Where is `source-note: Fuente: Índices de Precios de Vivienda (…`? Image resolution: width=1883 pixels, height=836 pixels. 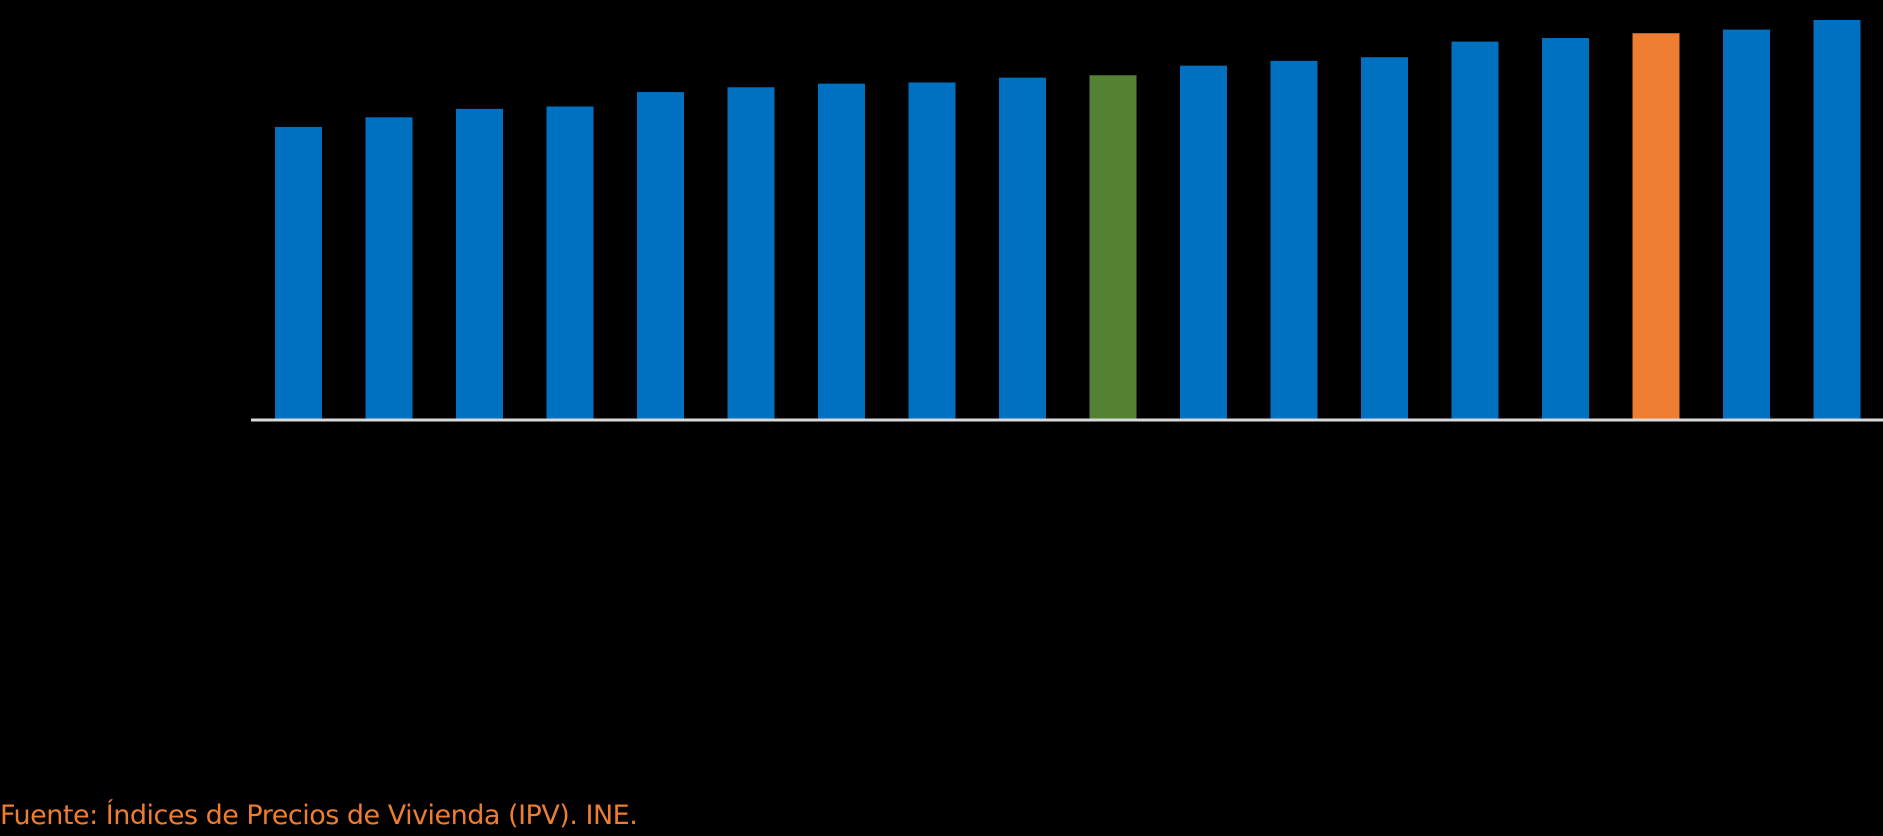
source-note: Fuente: Índices de Precios de Vivienda (… is located at coordinates (319, 815).